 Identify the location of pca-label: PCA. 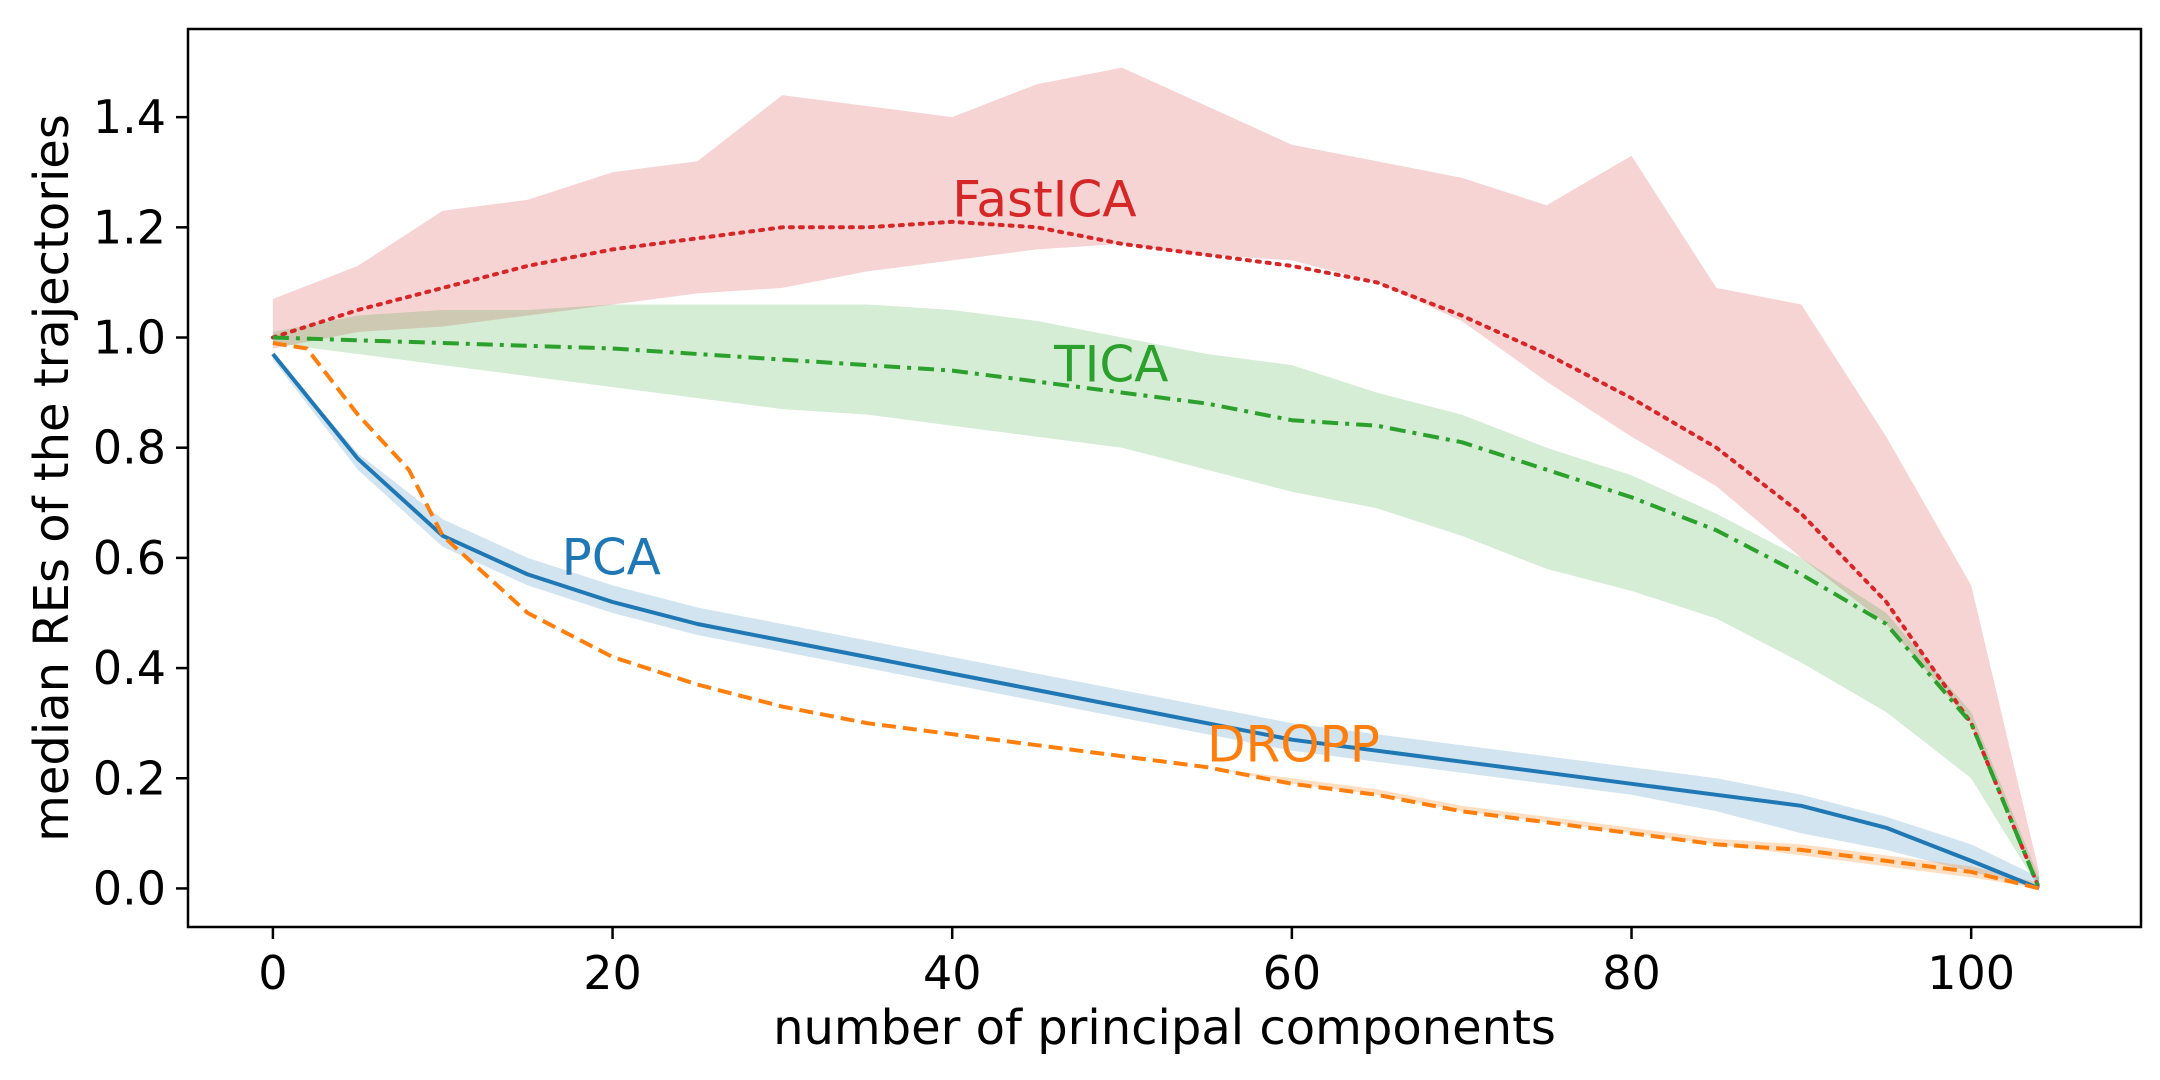
(611, 557).